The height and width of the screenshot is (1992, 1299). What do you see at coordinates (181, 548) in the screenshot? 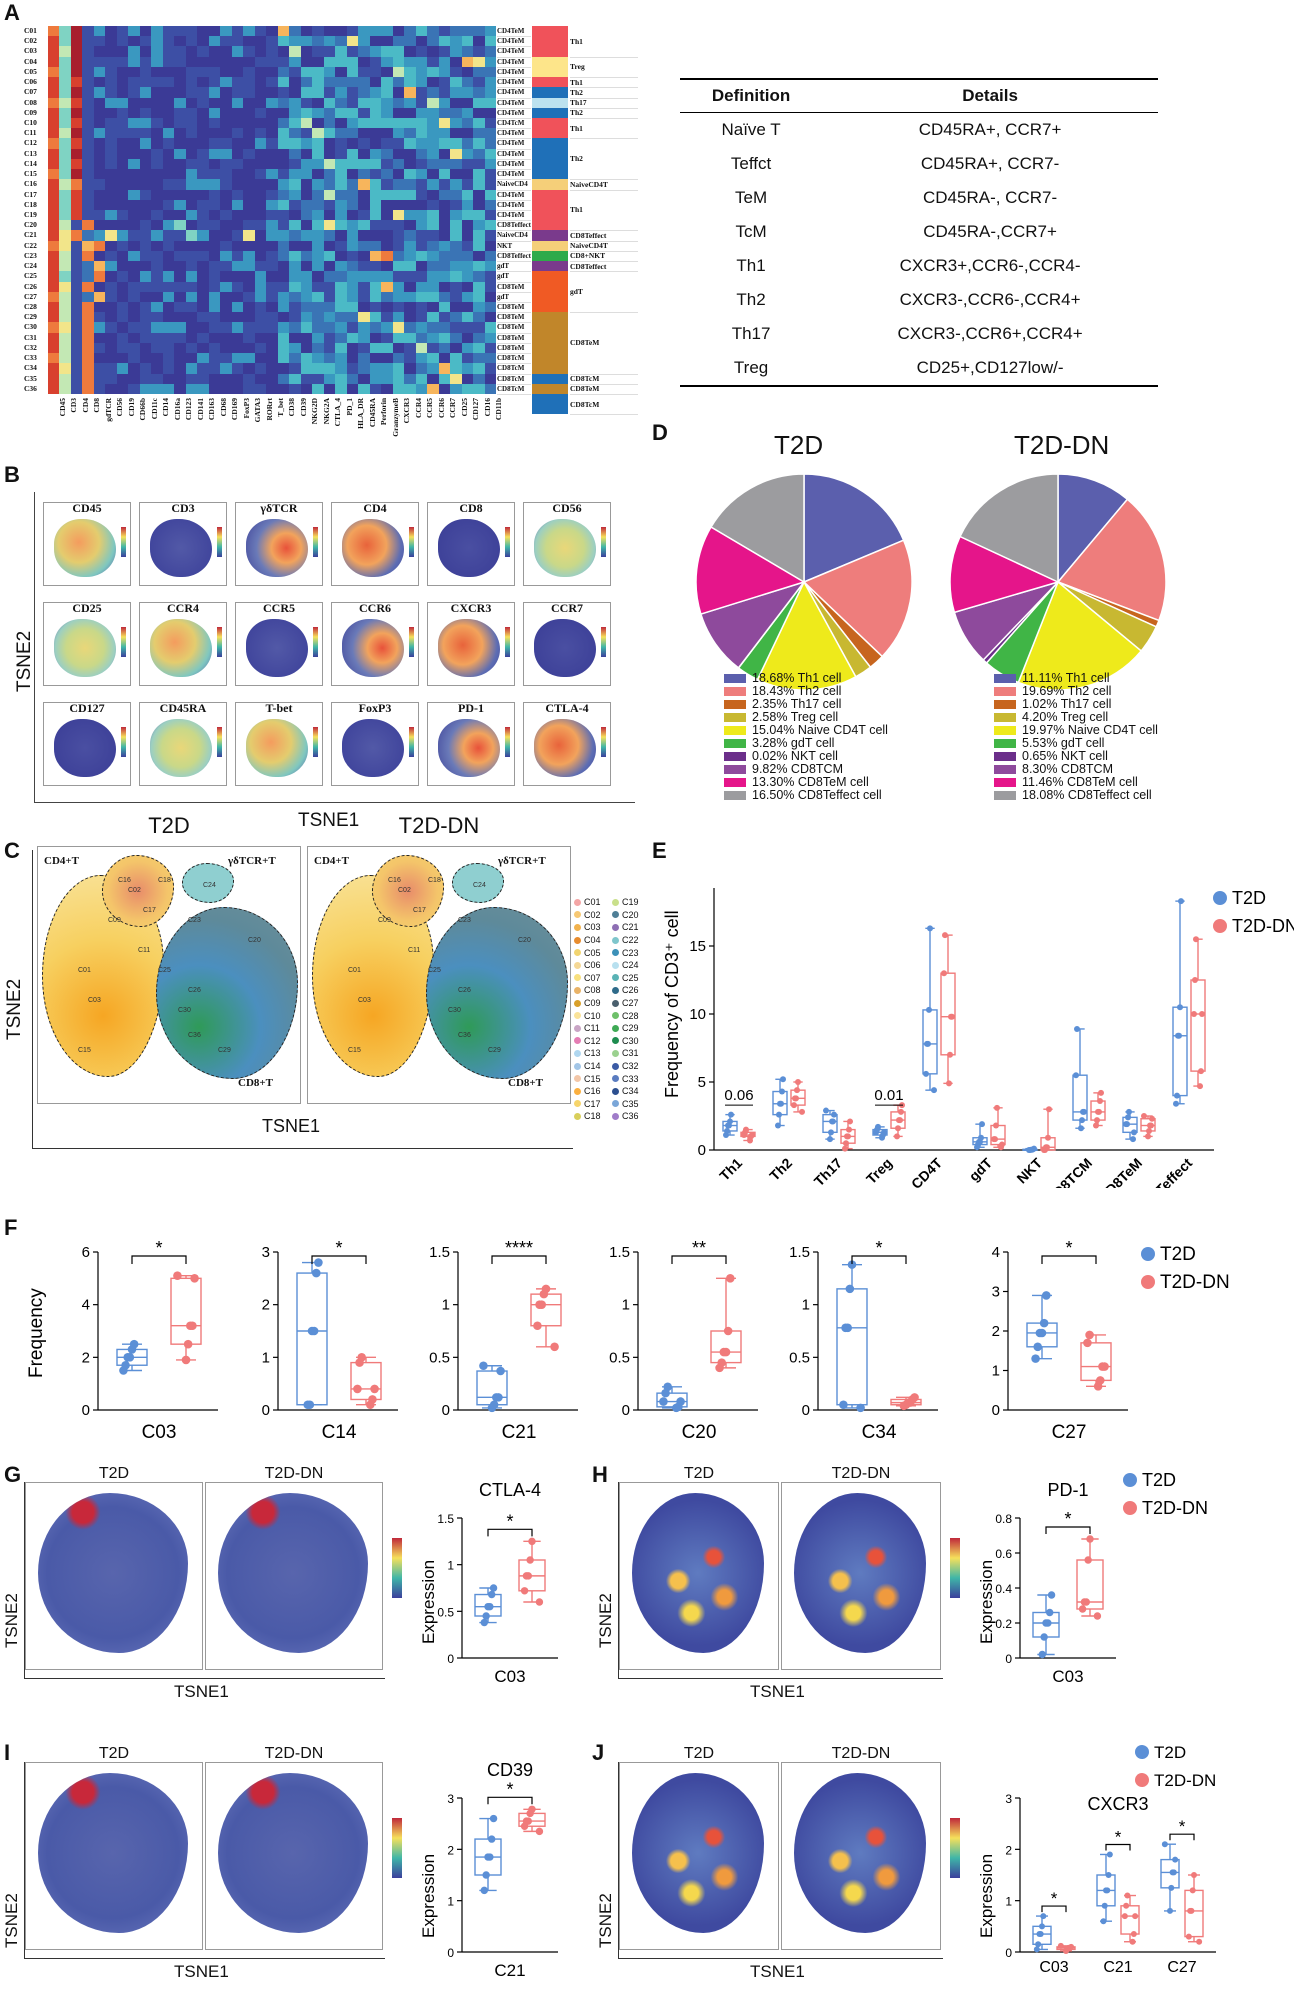
I see `marker-tsne-map` at bounding box center [181, 548].